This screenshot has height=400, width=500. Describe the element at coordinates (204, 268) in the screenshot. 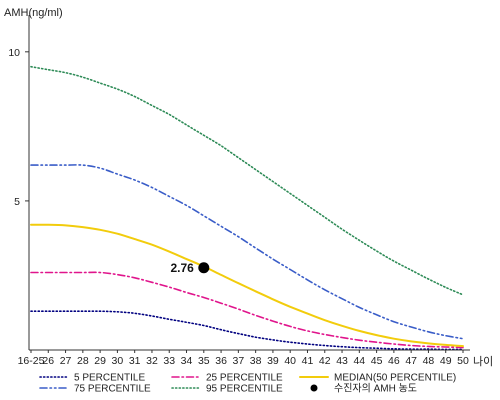

I see `highlight-point` at that location.